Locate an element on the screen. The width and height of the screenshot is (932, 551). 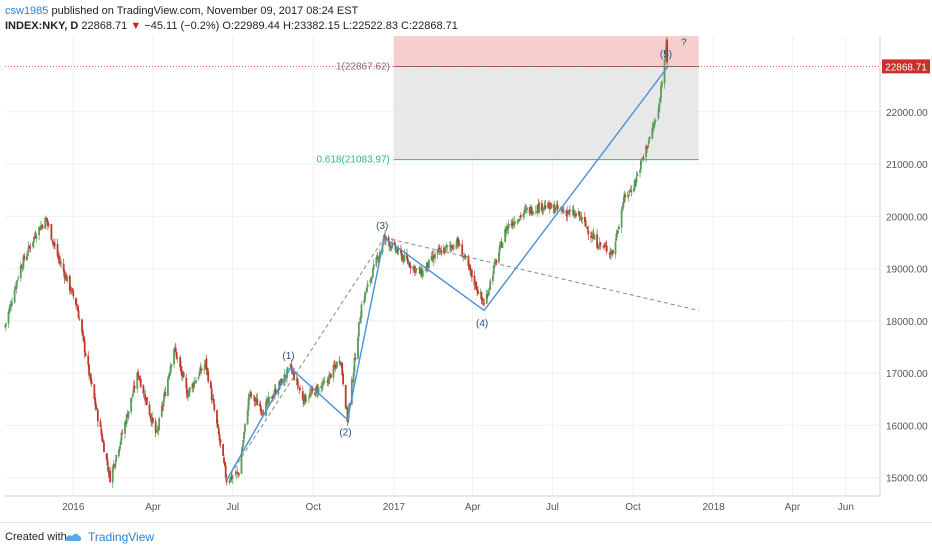
x-tick-label: 2016 is located at coordinates (73, 507).